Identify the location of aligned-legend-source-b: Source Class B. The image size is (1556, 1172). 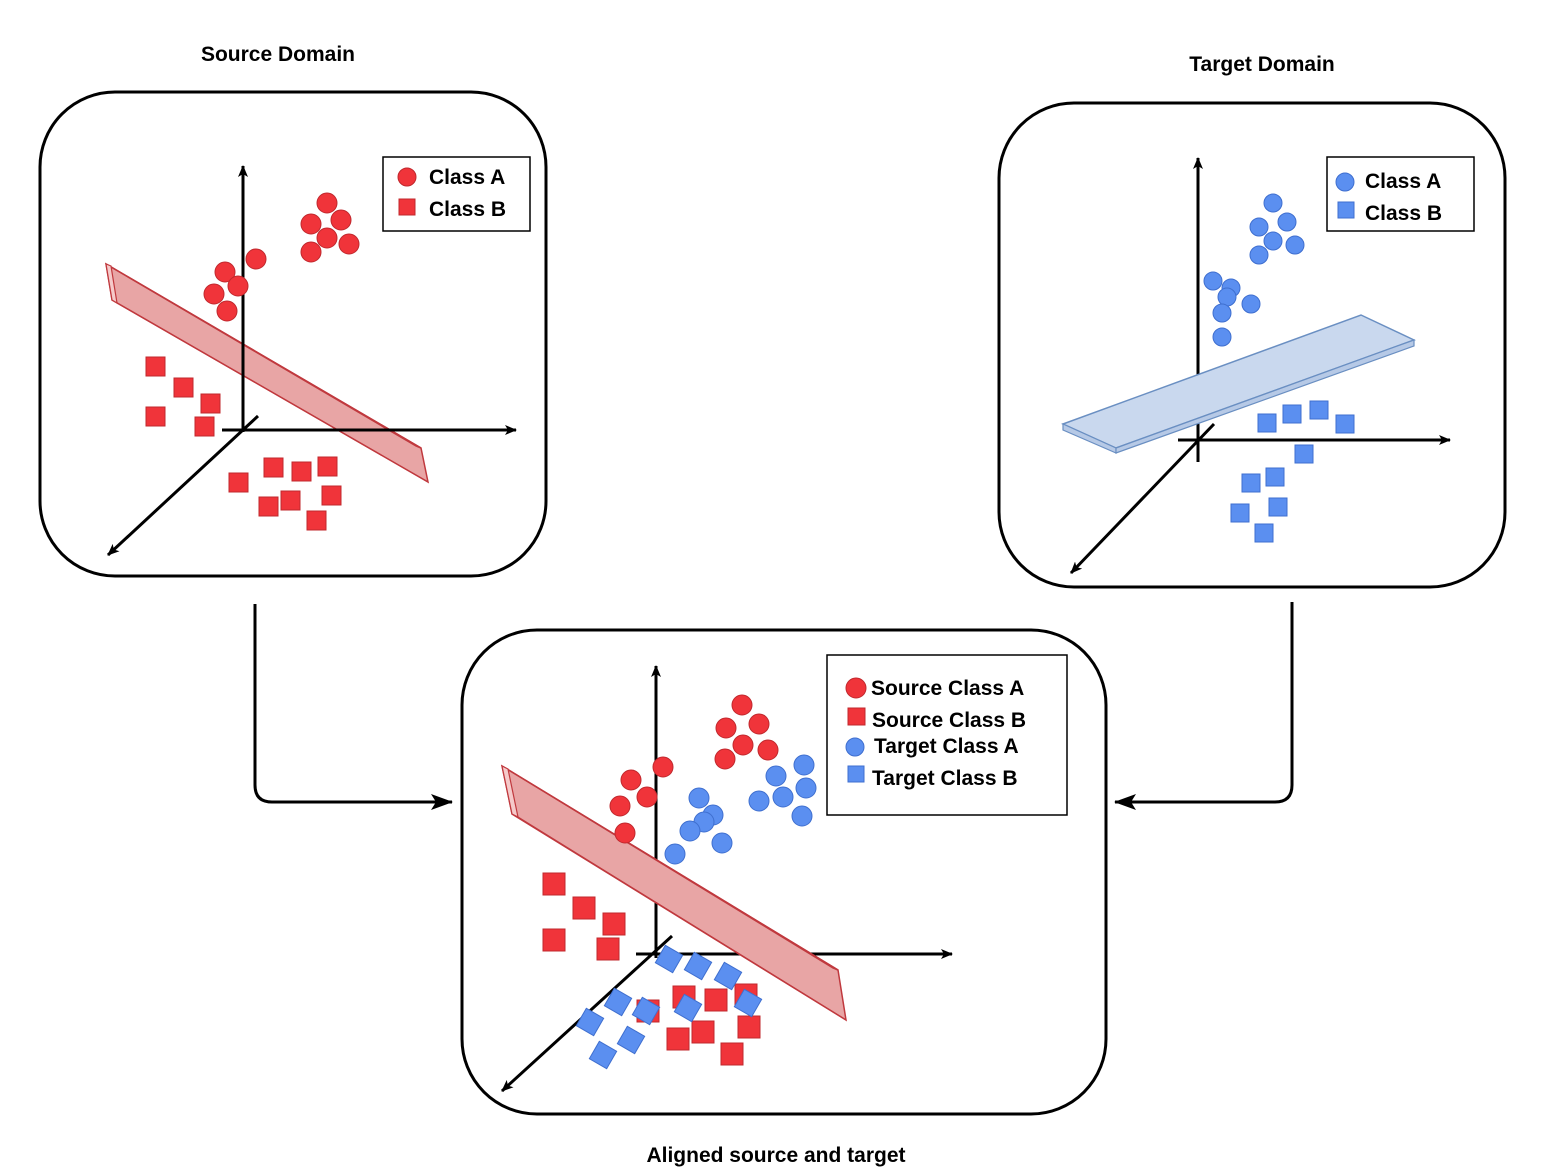
(949, 720).